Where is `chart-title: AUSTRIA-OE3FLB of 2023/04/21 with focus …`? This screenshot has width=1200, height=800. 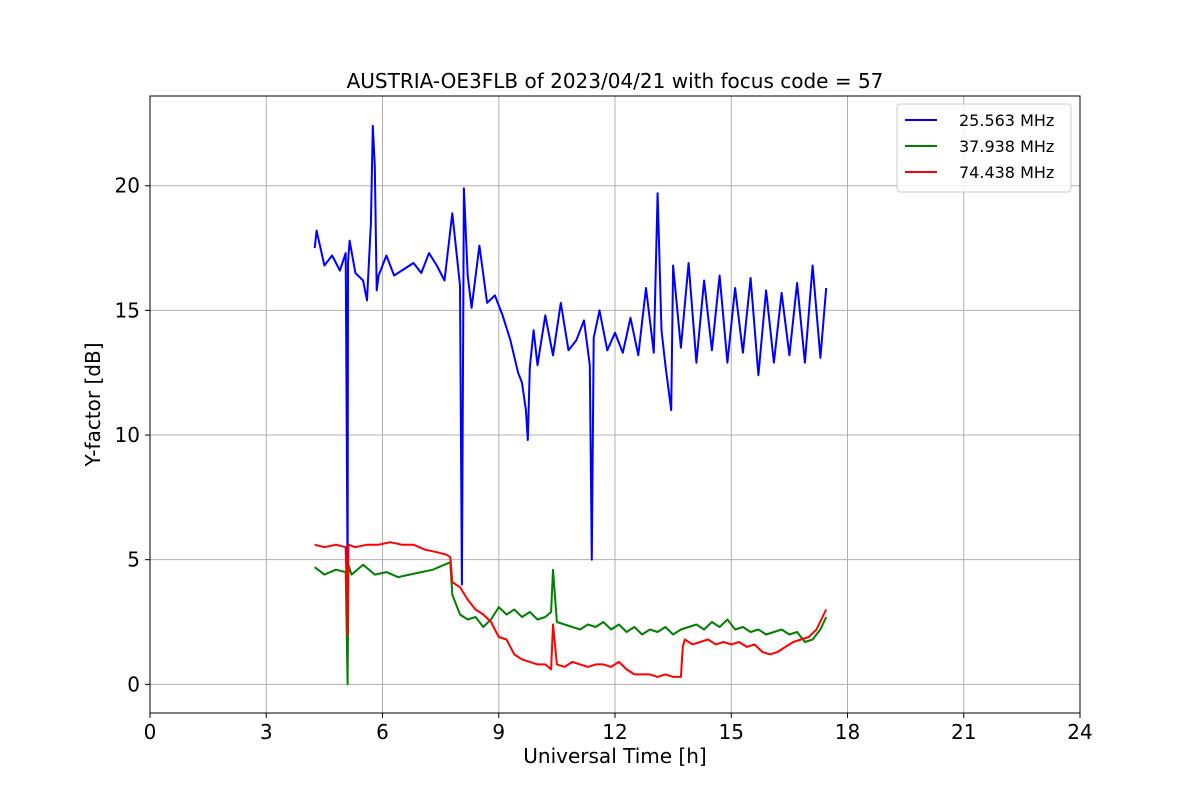
chart-title: AUSTRIA-OE3FLB of 2023/04/21 with focus … is located at coordinates (615, 81).